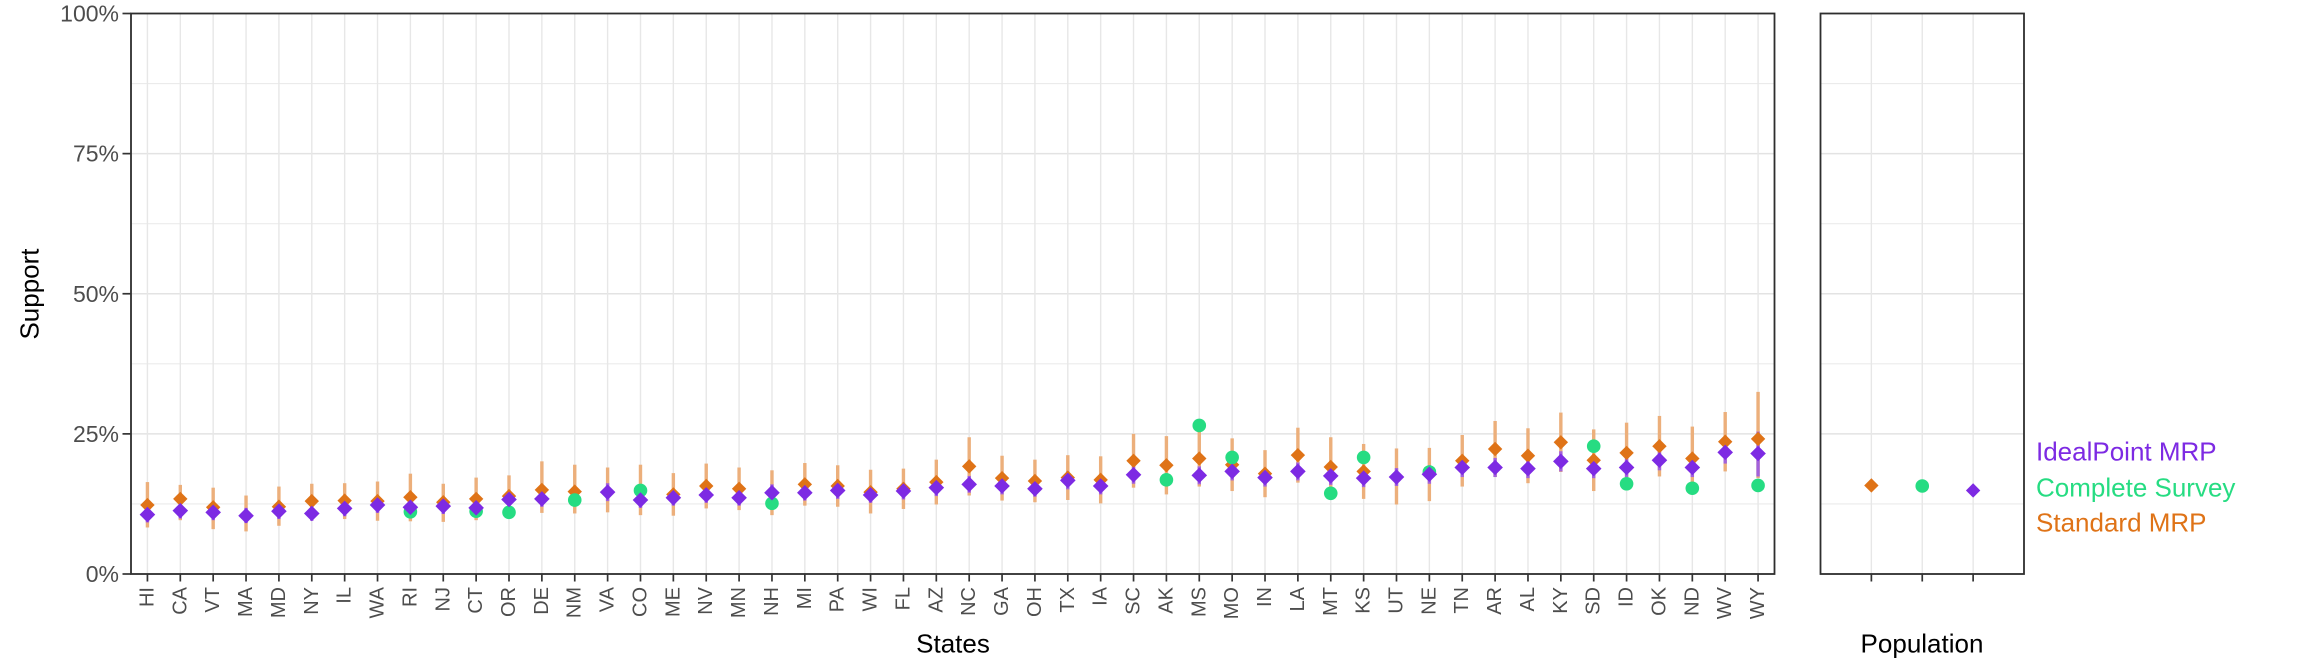  I want to click on x-tick-label-NJ: NJ, so click(443, 599).